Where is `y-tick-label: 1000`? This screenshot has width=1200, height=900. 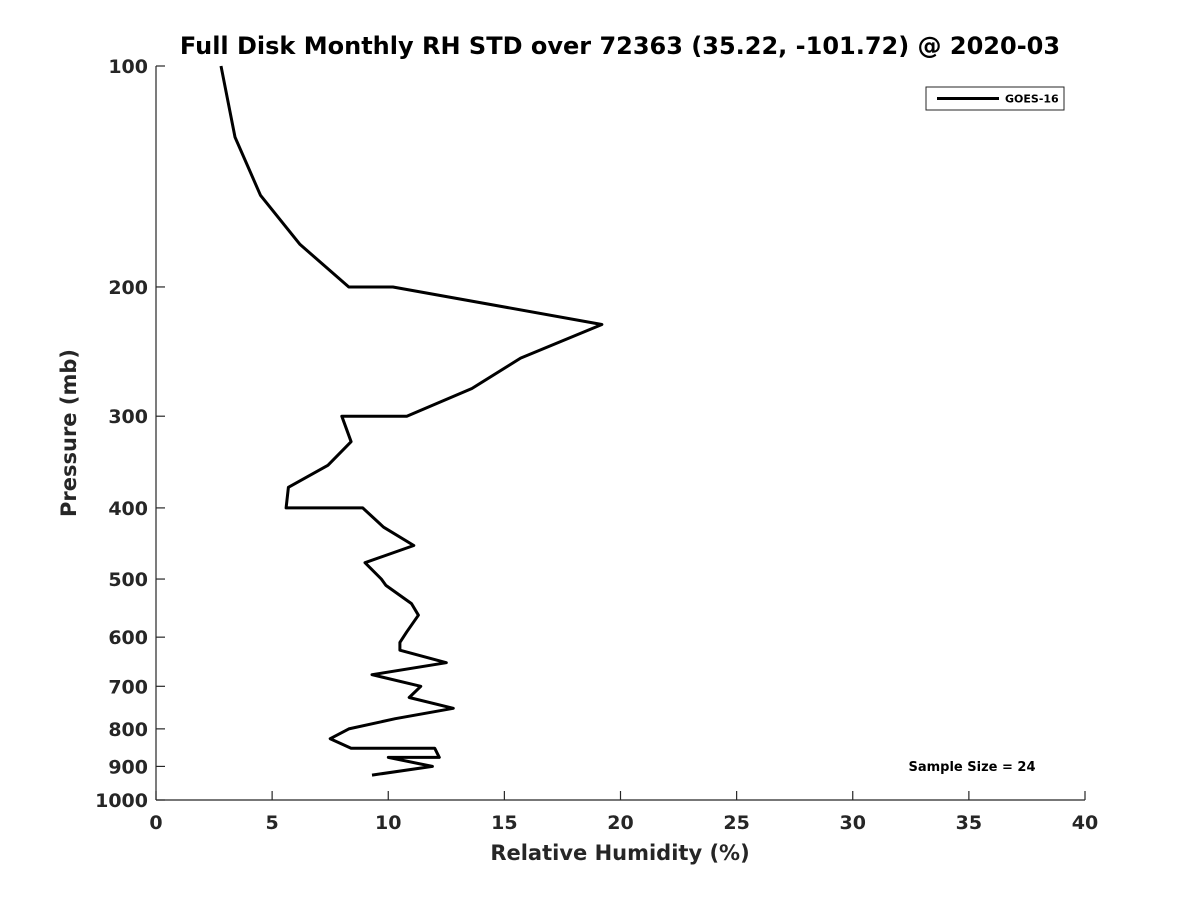
y-tick-label: 1000 is located at coordinates (121, 801).